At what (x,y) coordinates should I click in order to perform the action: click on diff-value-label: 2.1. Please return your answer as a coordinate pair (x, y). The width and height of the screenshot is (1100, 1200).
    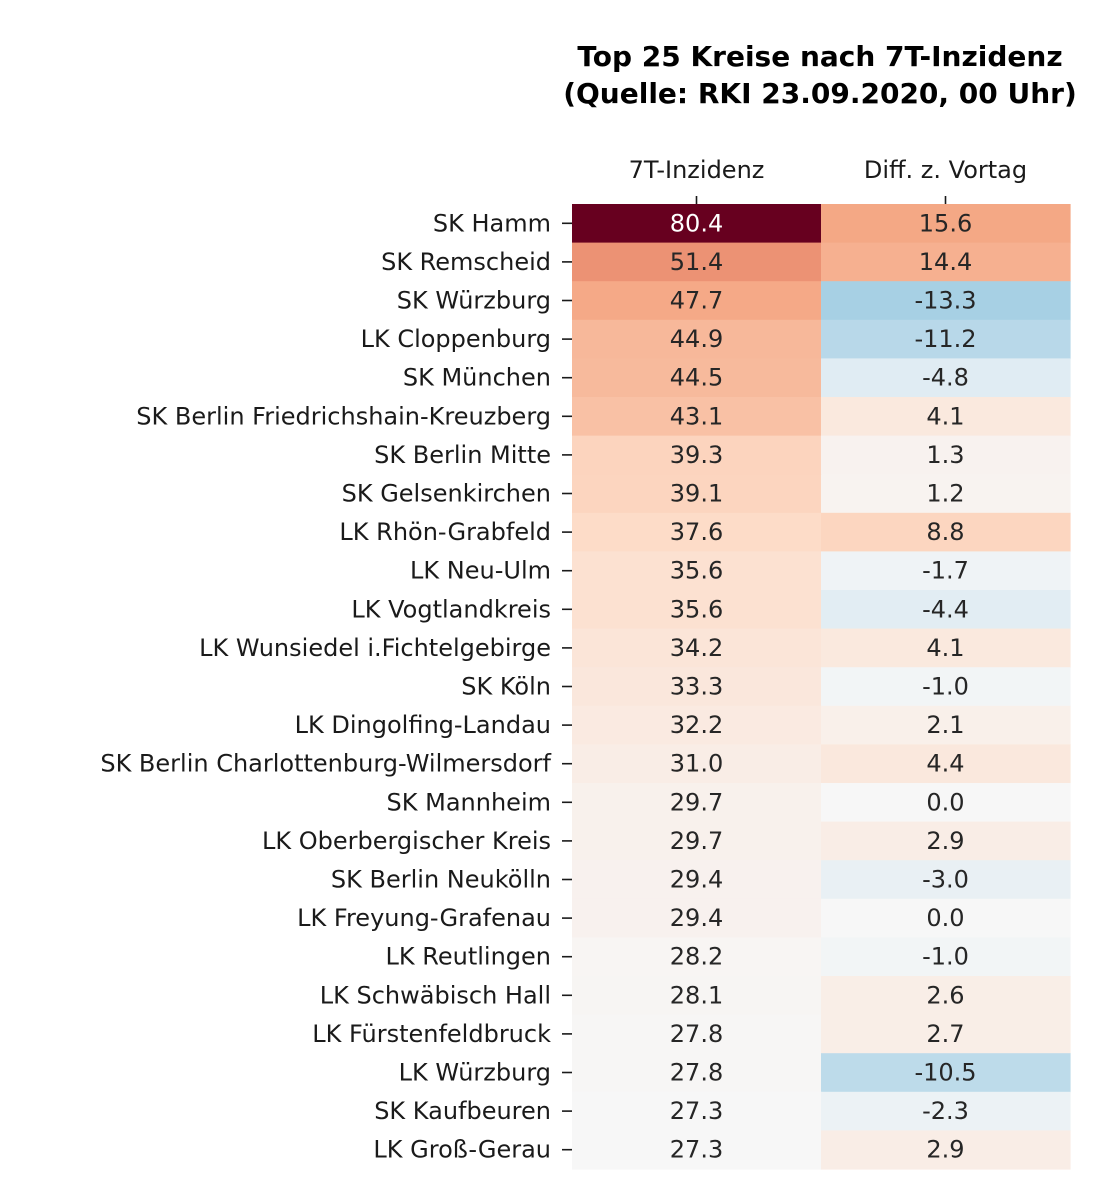
    Looking at the image, I should click on (945, 725).